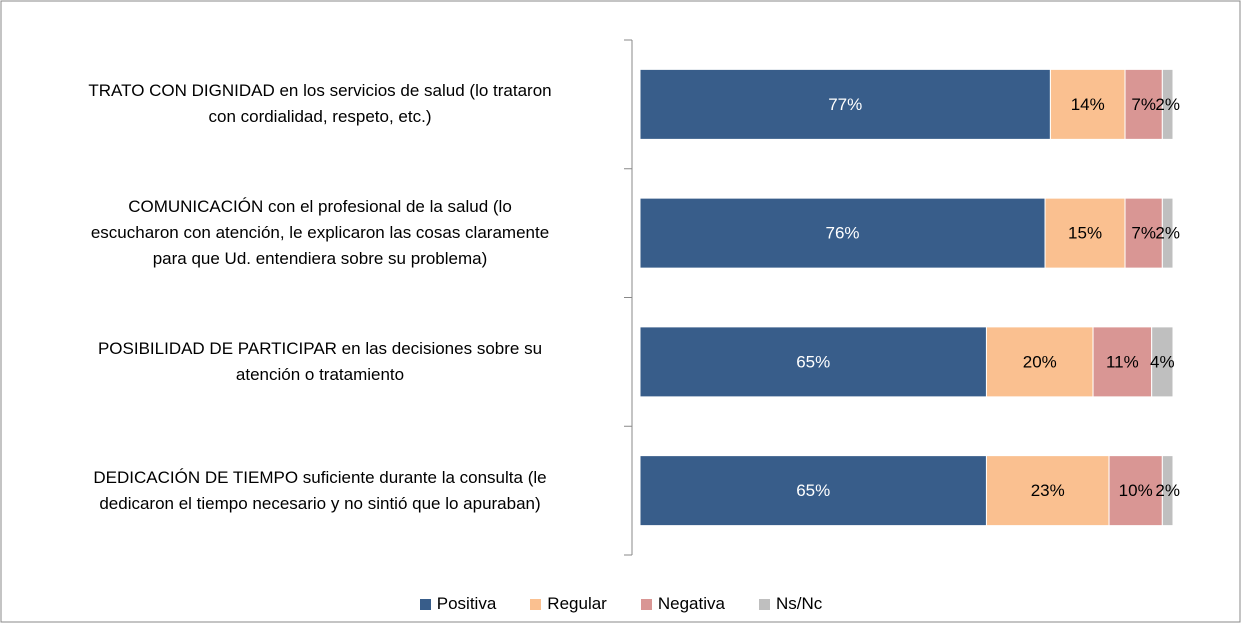 This screenshot has height=624, width=1242. I want to click on data-label: 76%, so click(843, 233).